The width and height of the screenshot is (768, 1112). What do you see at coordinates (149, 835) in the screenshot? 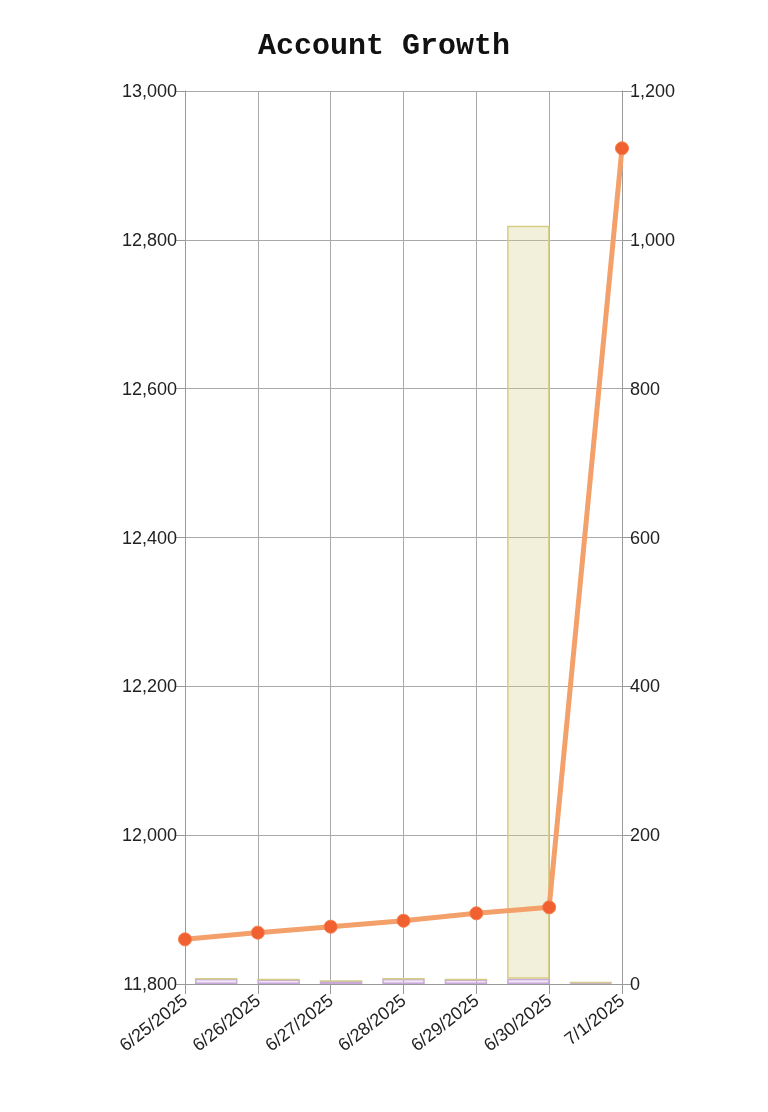
I see `y-tick-label: 12,000` at bounding box center [149, 835].